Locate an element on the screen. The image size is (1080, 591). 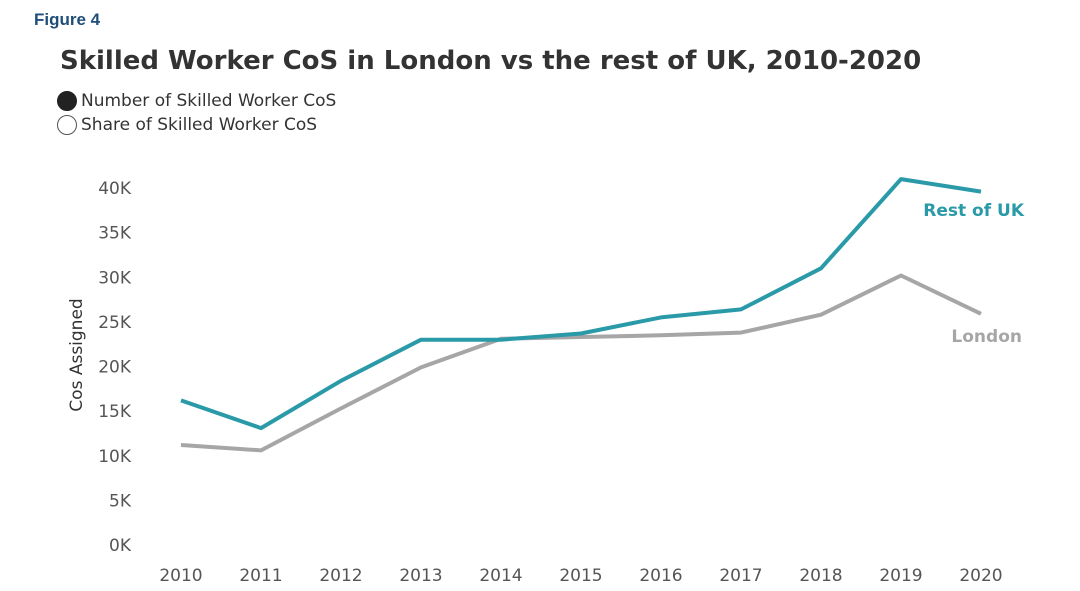
x-tick-label: 2019 is located at coordinates (900, 576).